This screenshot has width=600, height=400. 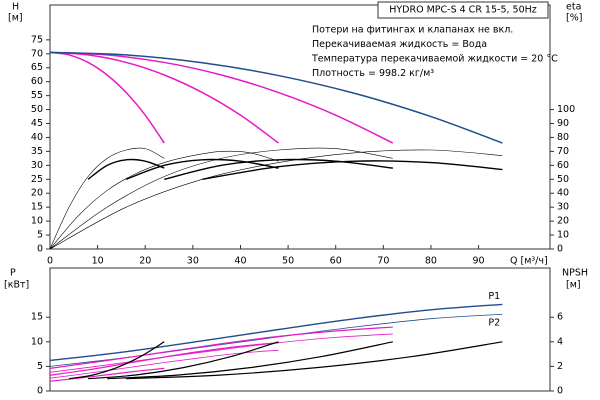 I want to click on x-tick-label: 10, so click(x=98, y=261).